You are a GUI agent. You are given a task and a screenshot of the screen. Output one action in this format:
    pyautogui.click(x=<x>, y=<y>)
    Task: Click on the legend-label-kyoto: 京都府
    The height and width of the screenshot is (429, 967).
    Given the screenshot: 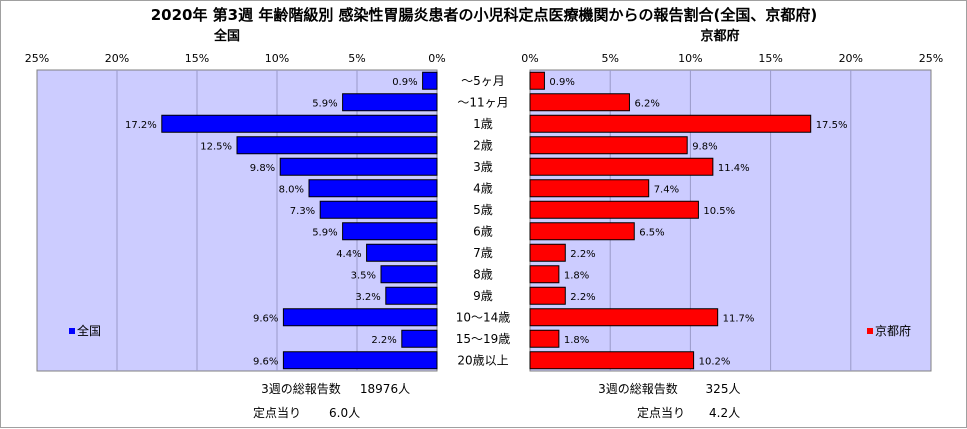 What is the action you would take?
    pyautogui.click(x=893, y=330)
    